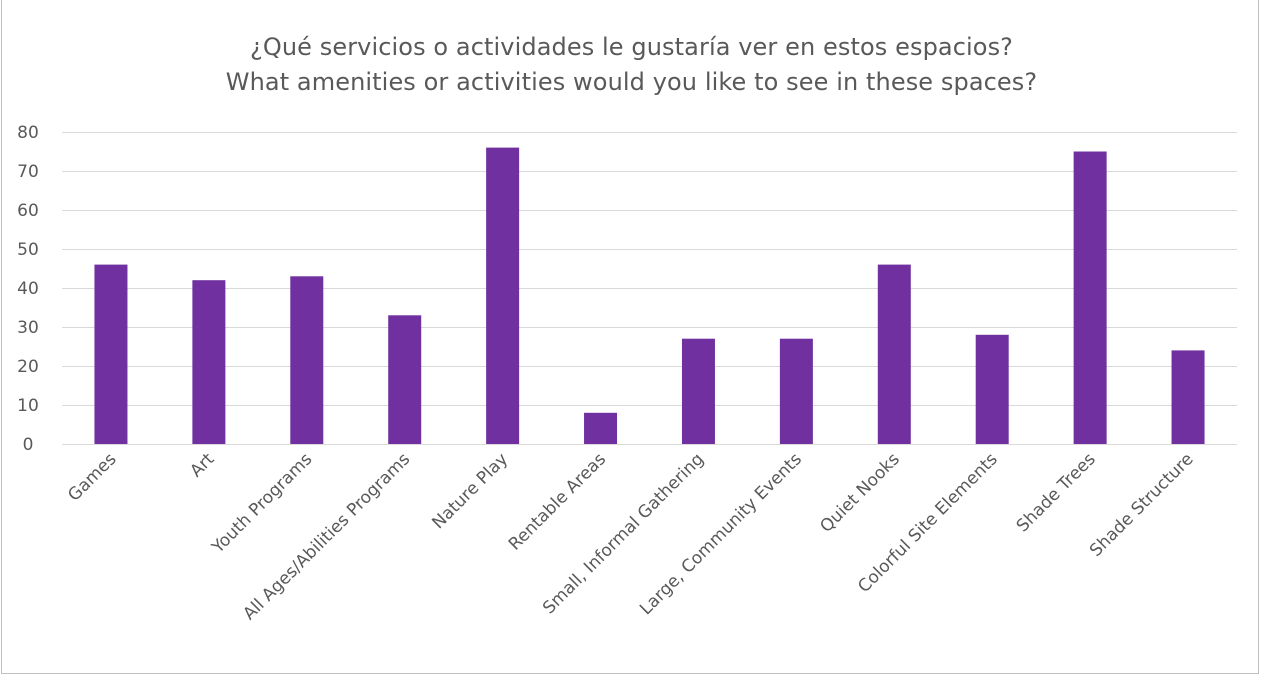 This screenshot has height=679, width=1263. What do you see at coordinates (557, 501) in the screenshot?
I see `x-tick-label: Rentable Areas` at bounding box center [557, 501].